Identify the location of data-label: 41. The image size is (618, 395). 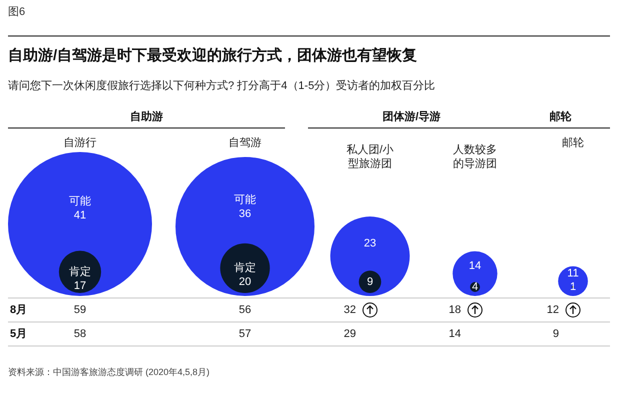
(80, 215).